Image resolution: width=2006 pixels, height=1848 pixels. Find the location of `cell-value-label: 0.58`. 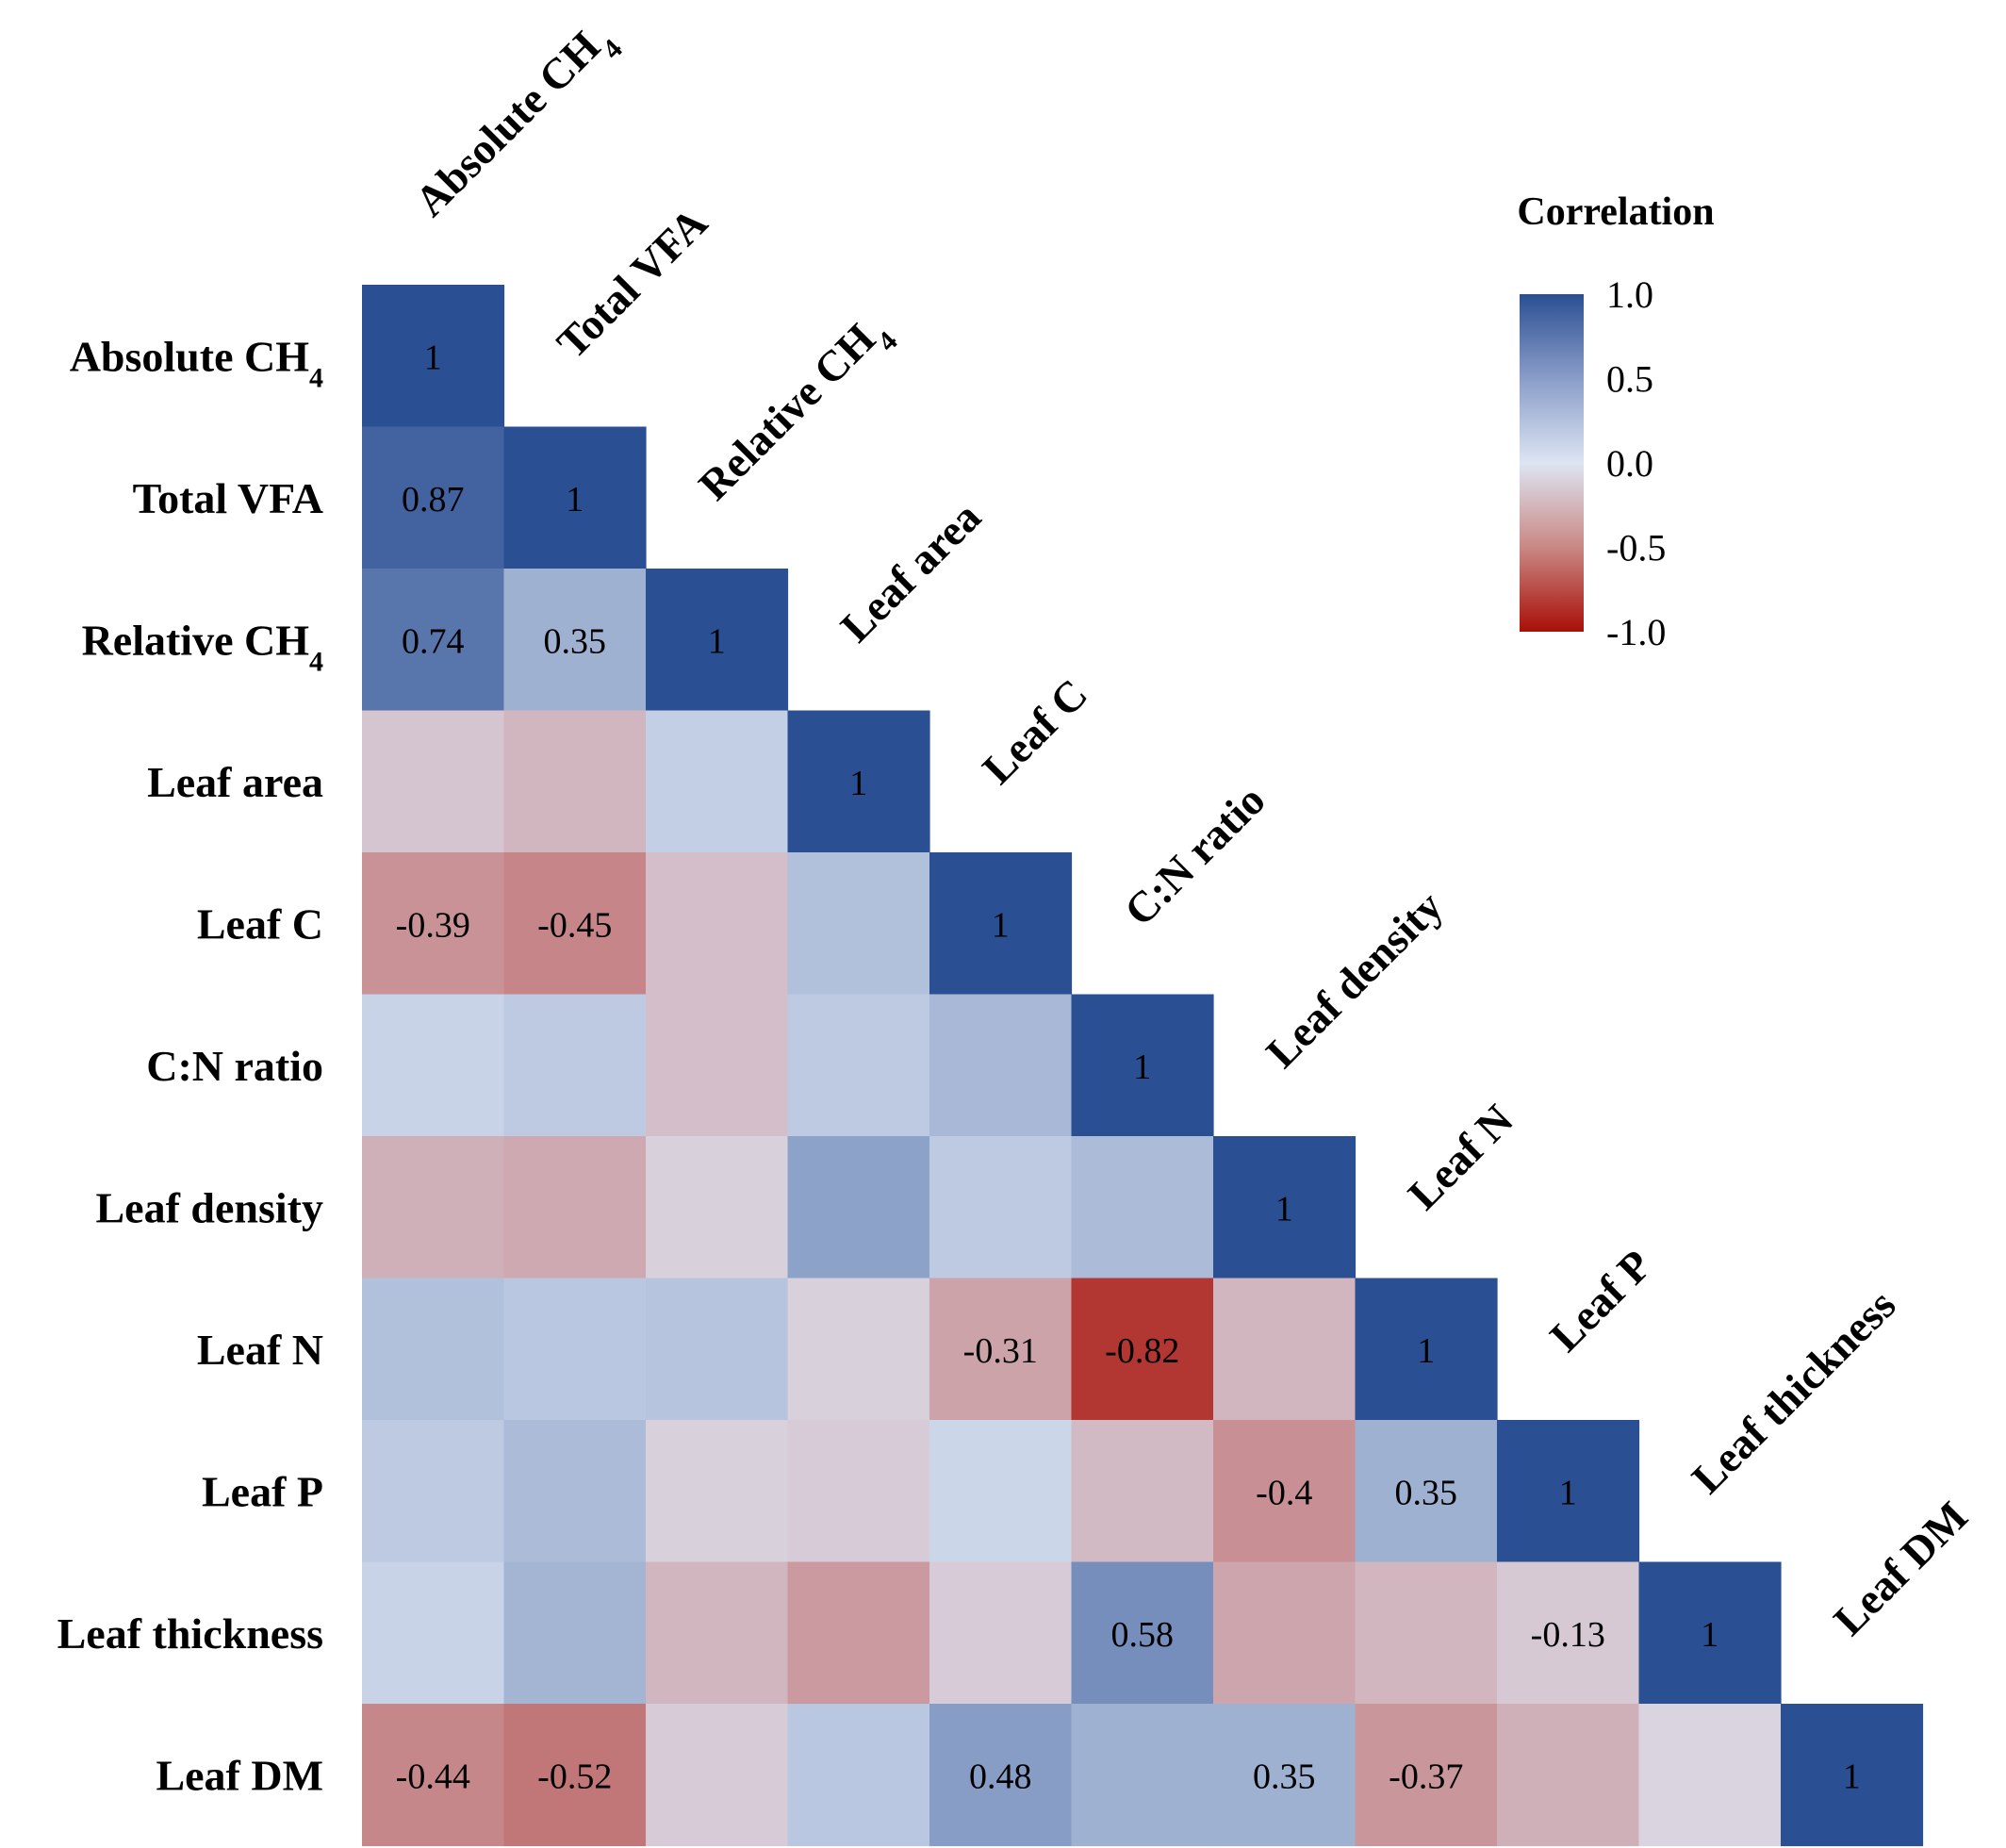

cell-value-label: 0.58 is located at coordinates (1143, 1635).